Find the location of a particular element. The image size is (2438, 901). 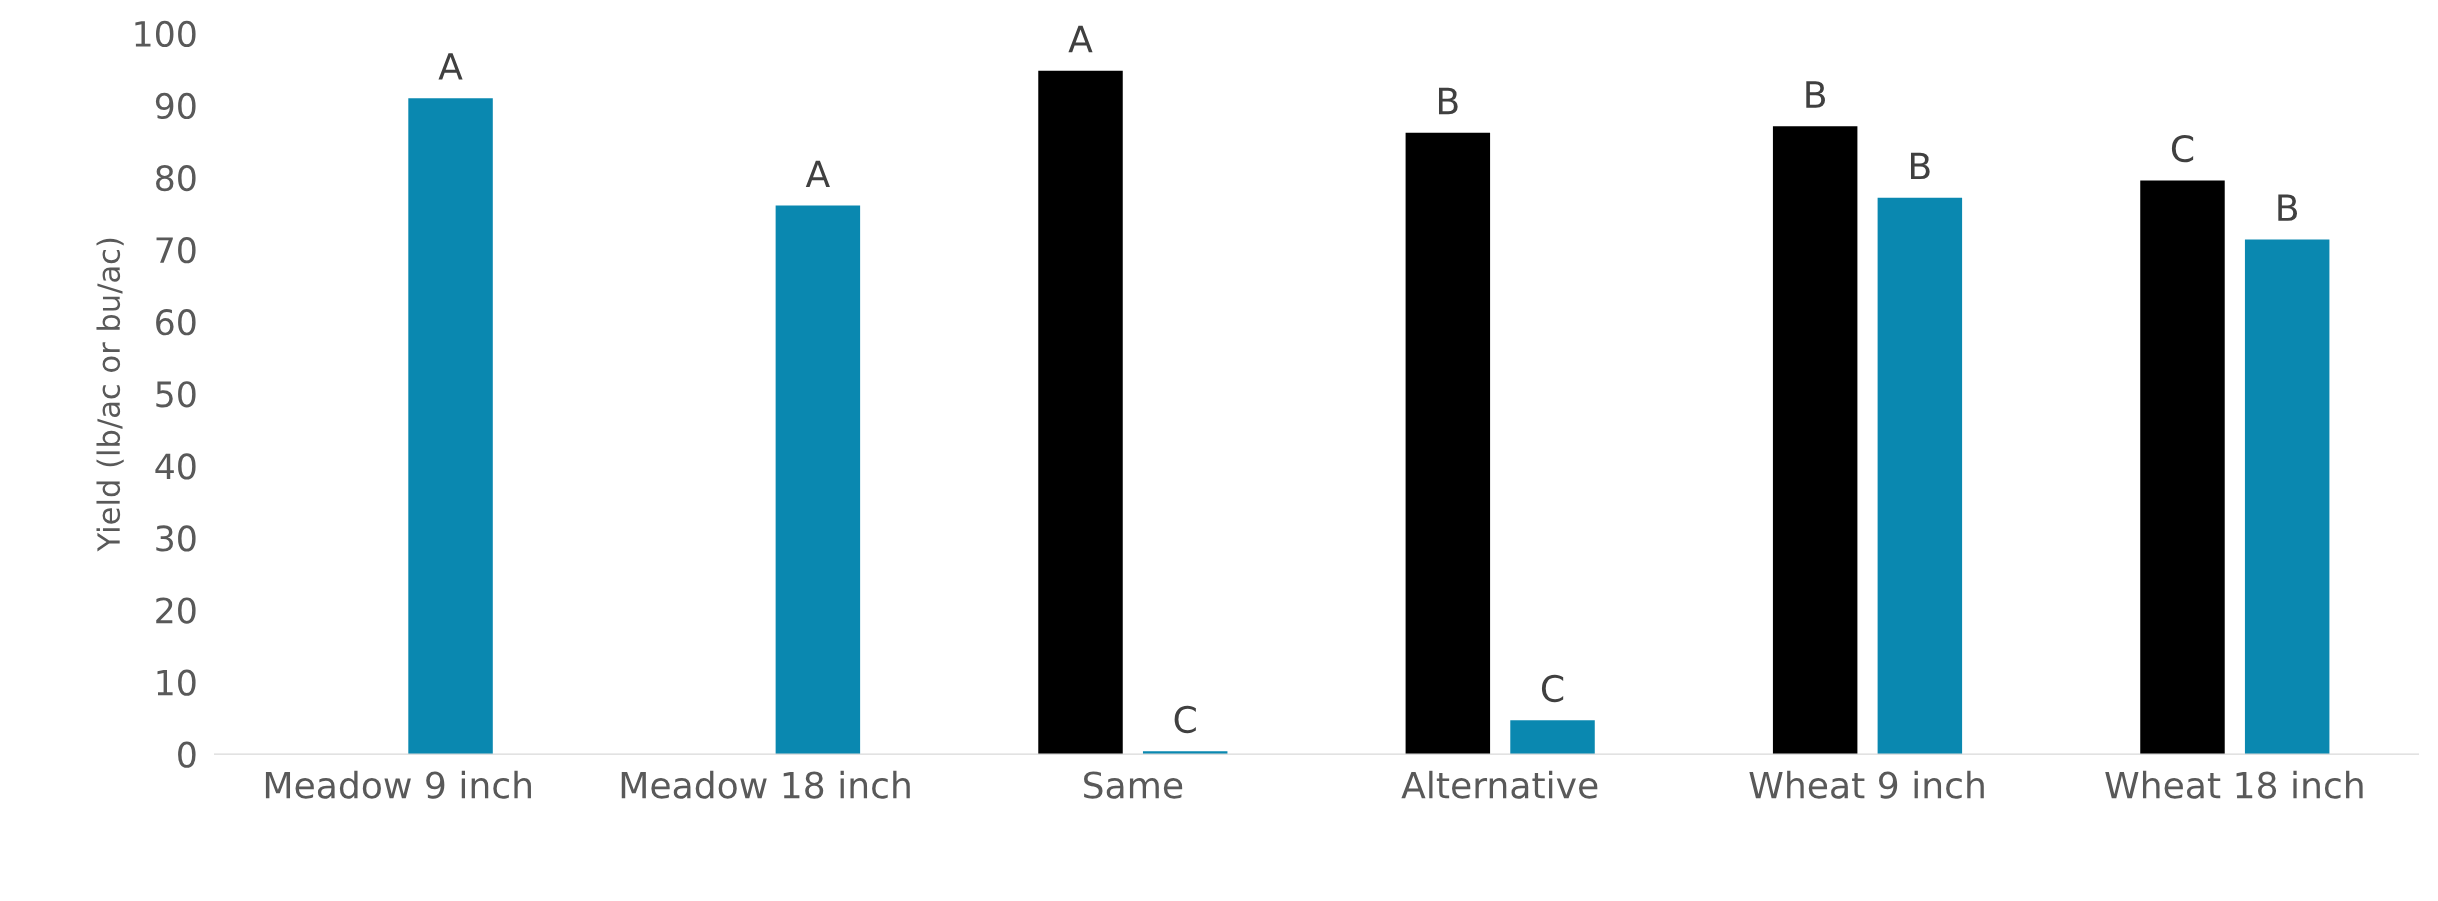

y-tick-label: 30 is located at coordinates (176, 538).